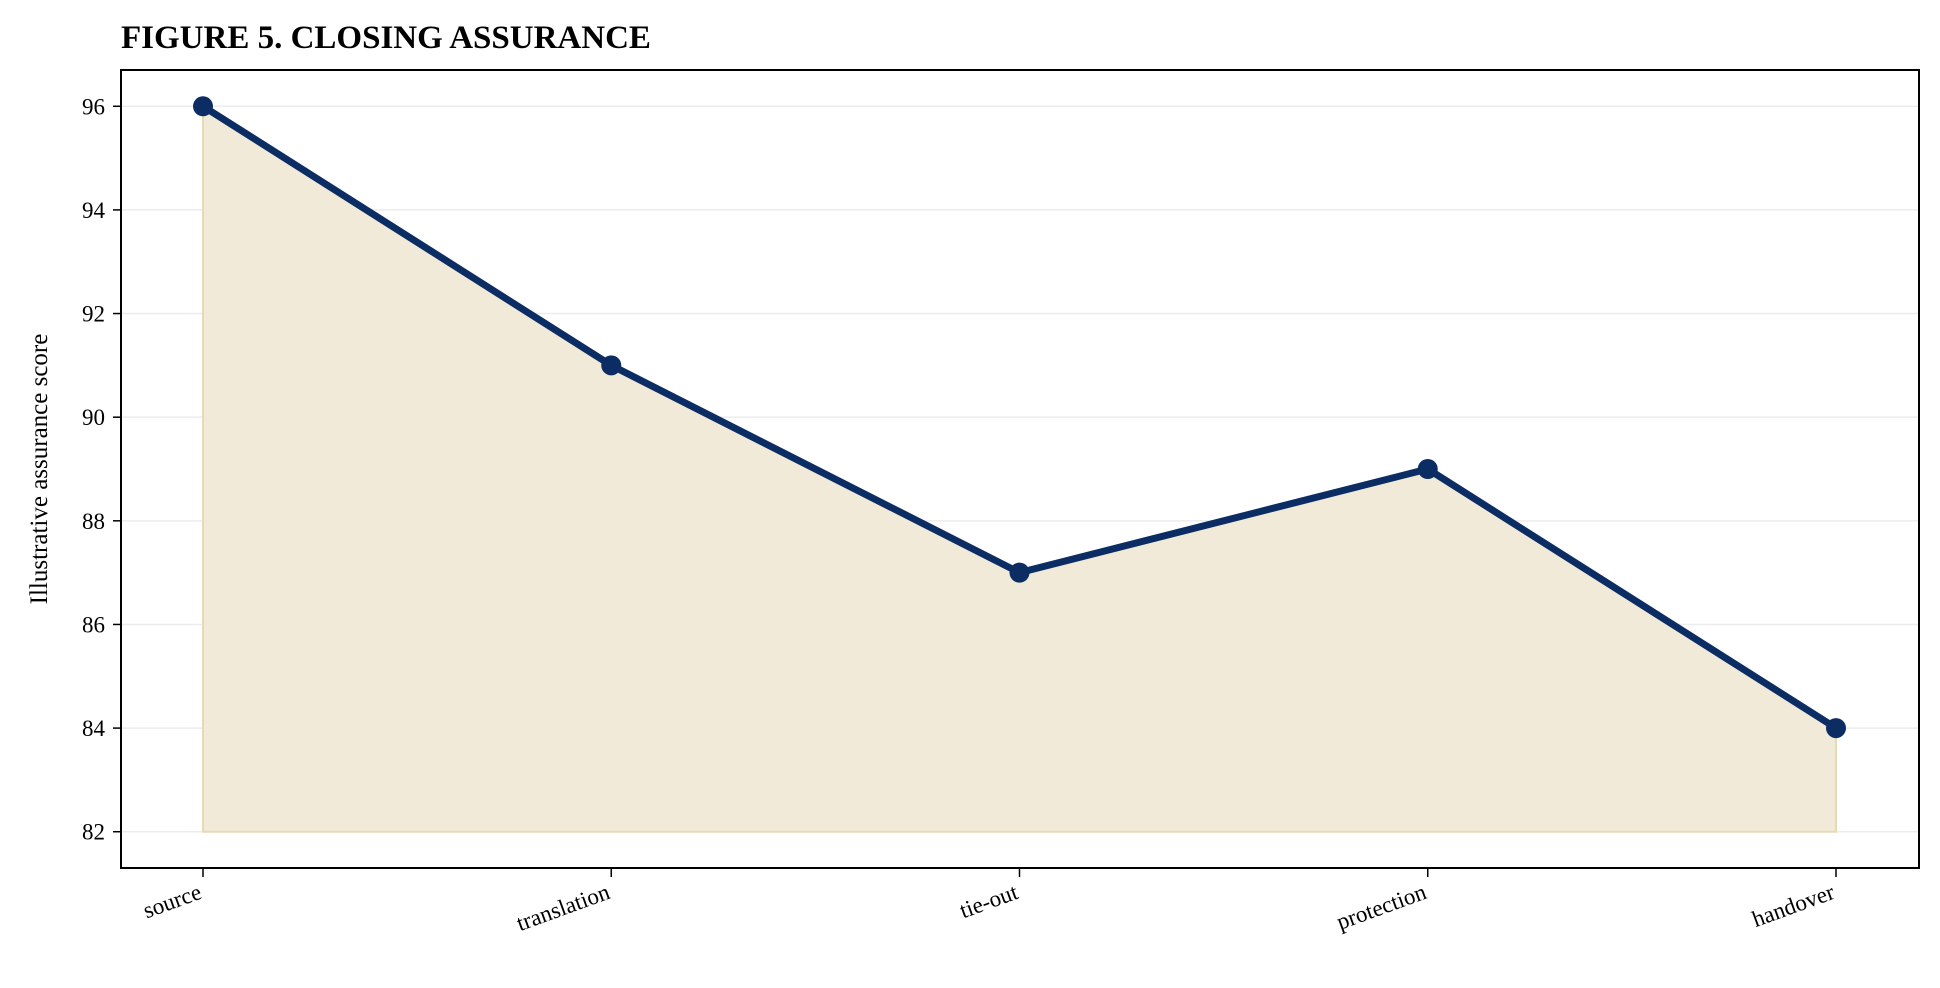  I want to click on x-tick-label: tie-out, so click(989, 901).